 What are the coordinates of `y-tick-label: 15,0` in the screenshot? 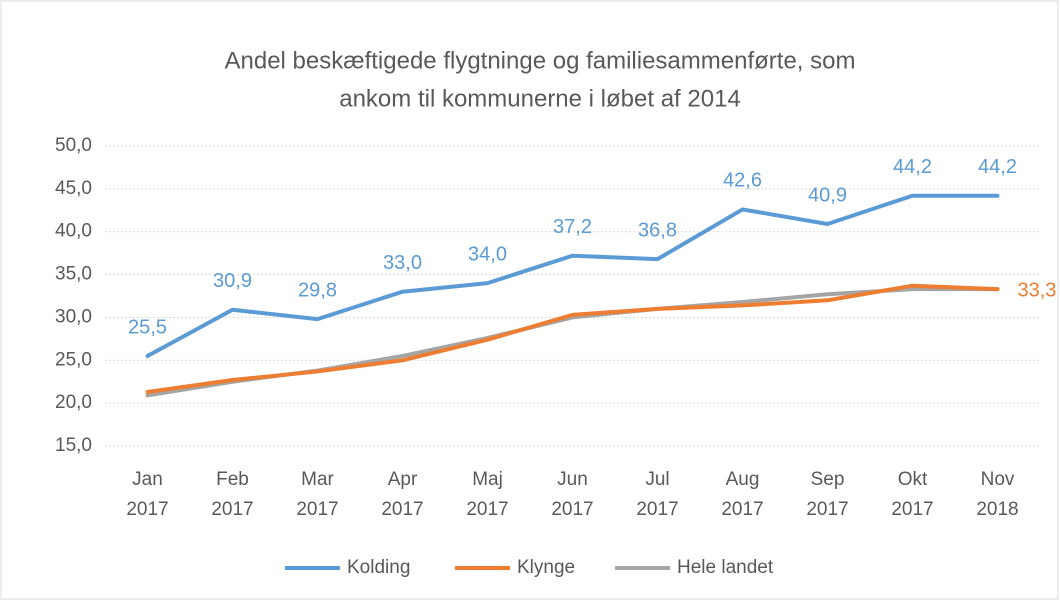 It's located at (73, 445).